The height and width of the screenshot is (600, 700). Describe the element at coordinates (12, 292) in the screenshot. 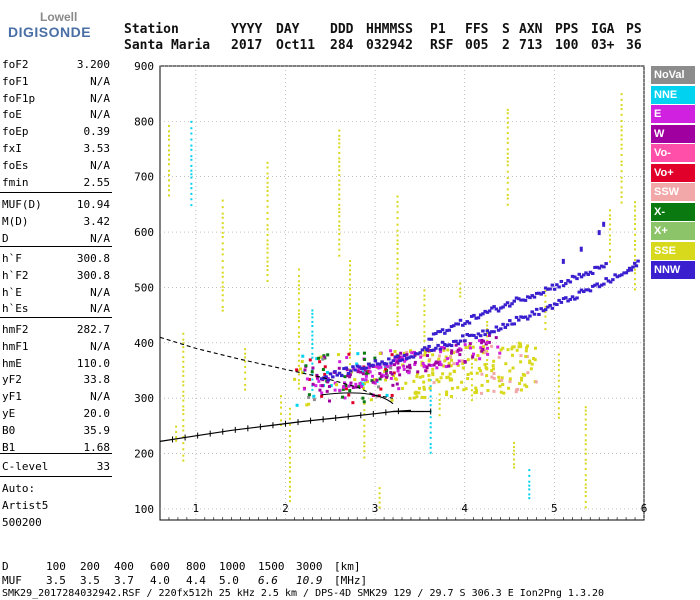

I see `param-label: h`E` at that location.